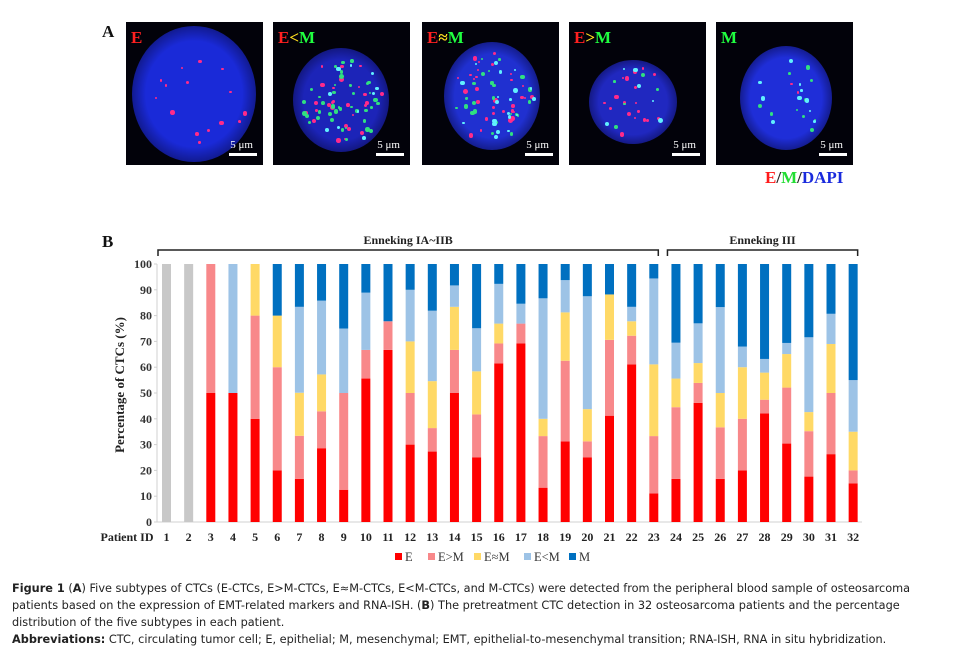 Image resolution: width=961 pixels, height=654 pixels. I want to click on x-tick-label: 12, so click(410, 537).